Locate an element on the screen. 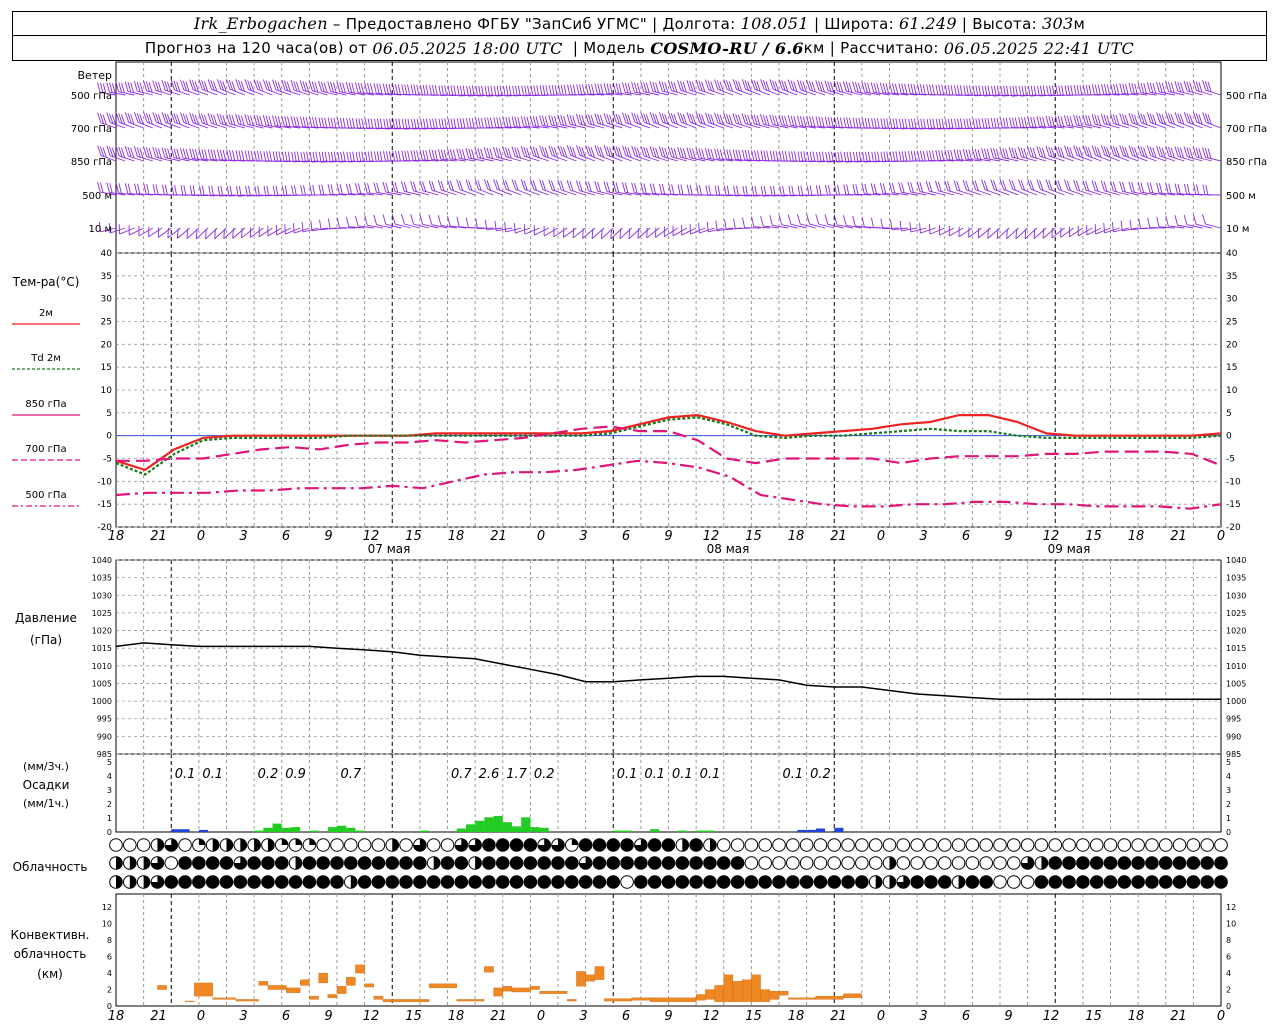 The width and height of the screenshot is (1280, 1024). precip-3h-label: 0.1 is located at coordinates (710, 774).